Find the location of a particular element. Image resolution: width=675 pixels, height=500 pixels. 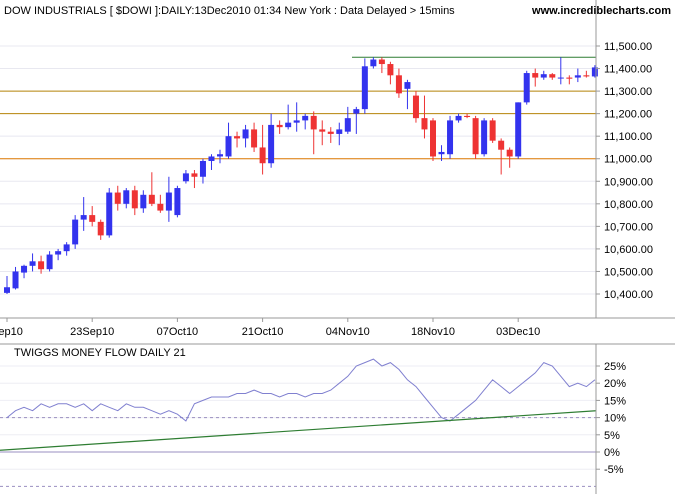

indicator-axis-label: -5% is located at coordinates (614, 470).